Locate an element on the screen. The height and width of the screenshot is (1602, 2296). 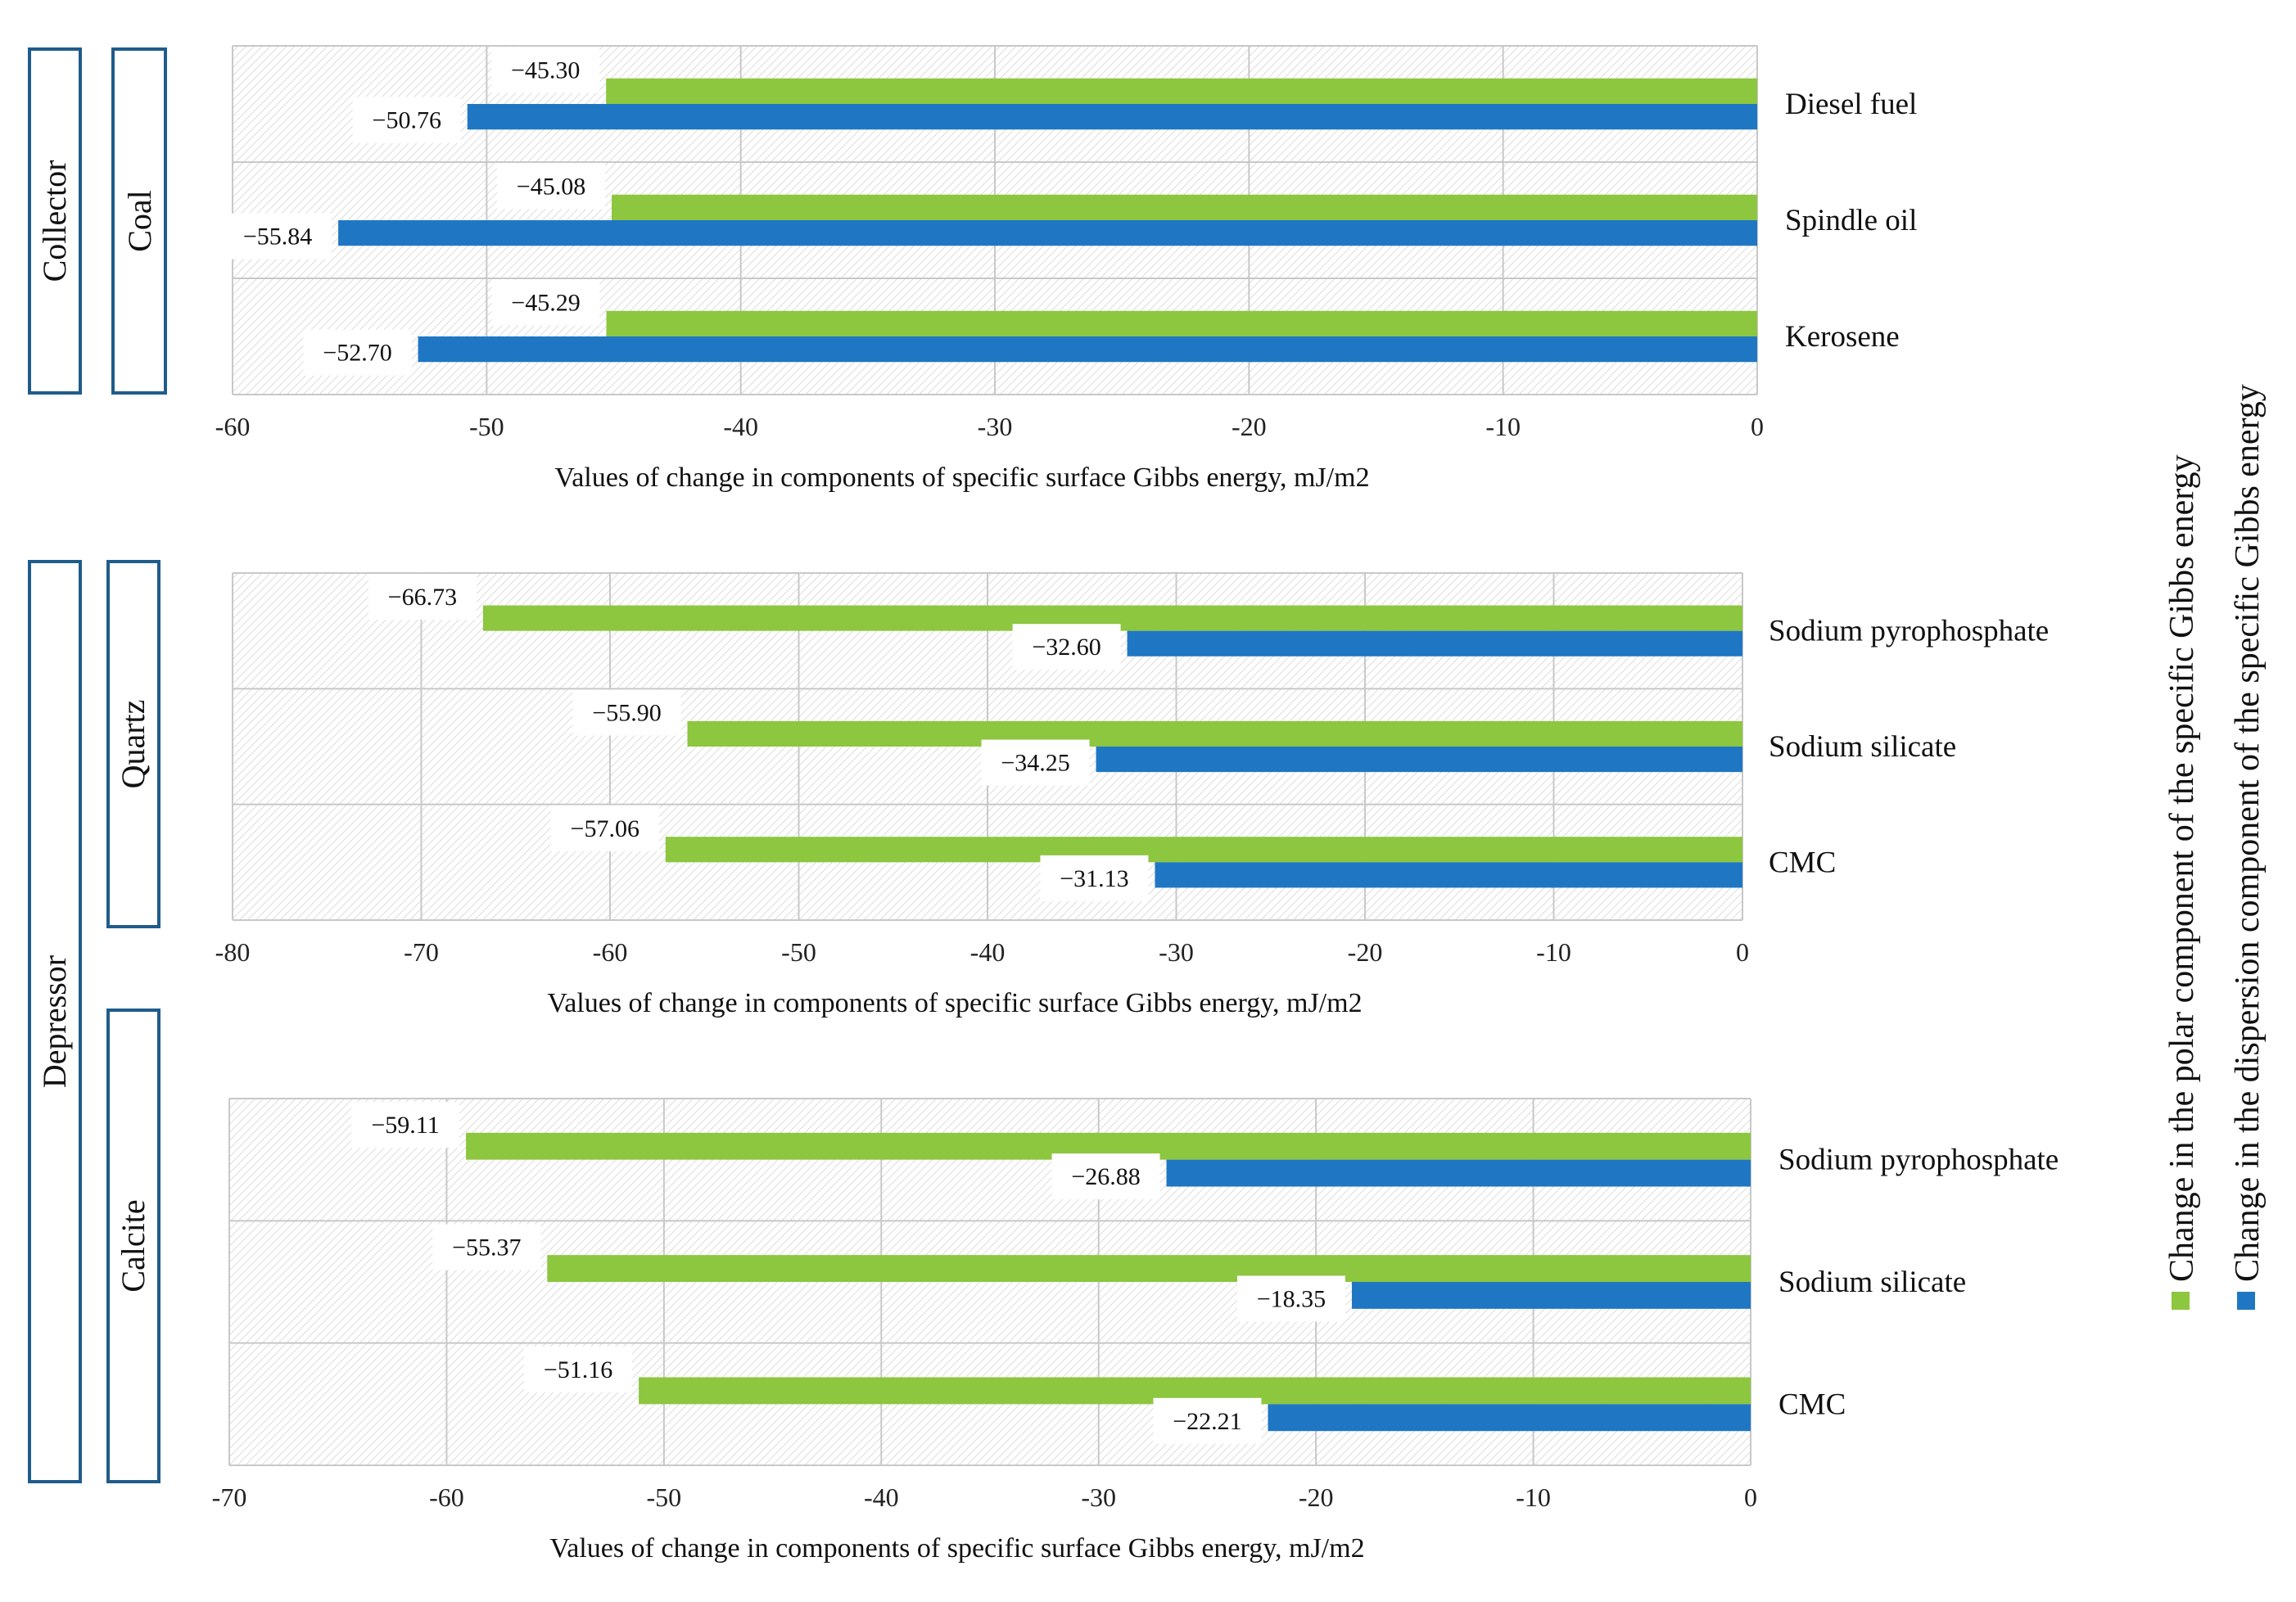
group-frame-collector is located at coordinates (55, 221).